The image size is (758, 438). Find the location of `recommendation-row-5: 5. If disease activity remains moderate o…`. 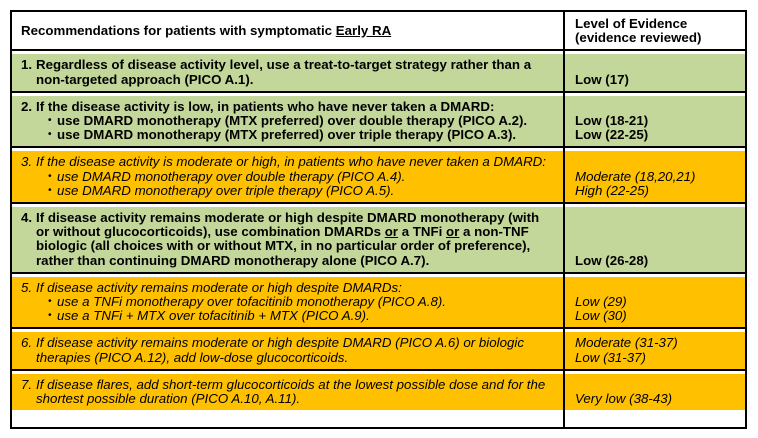

recommendation-row-5: 5. If disease activity remains moderate o… is located at coordinates (378, 302).